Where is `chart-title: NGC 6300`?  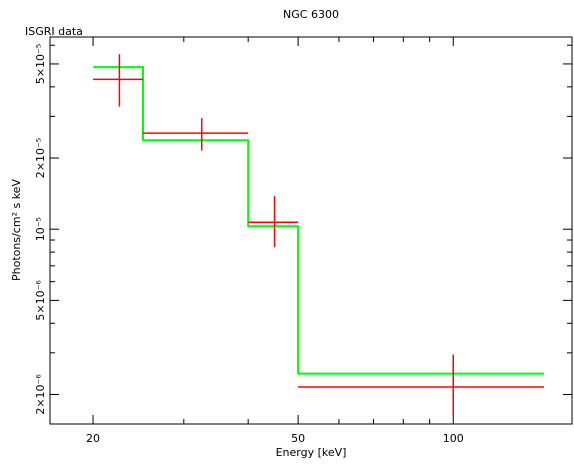
chart-title: NGC 6300 is located at coordinates (311, 14).